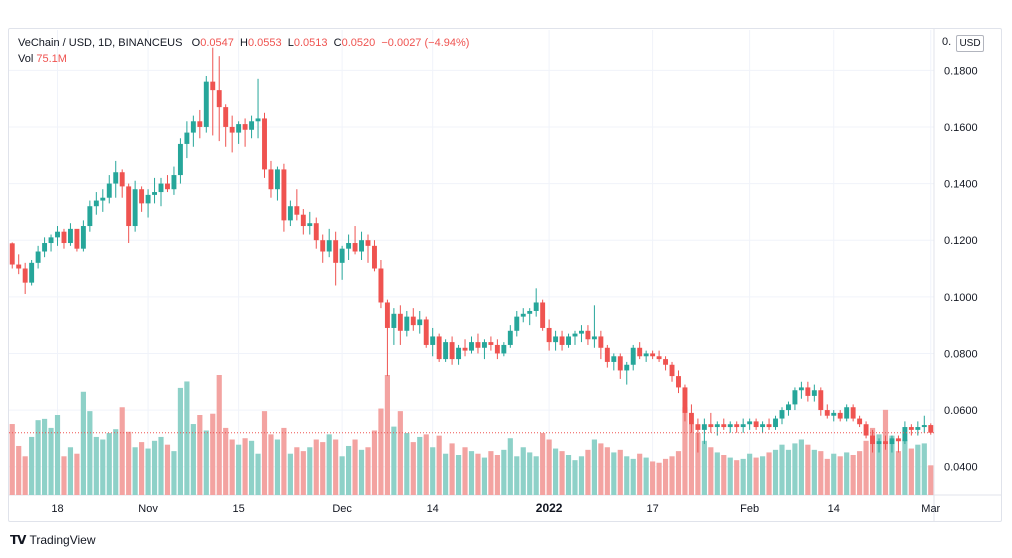 This screenshot has width=1012, height=558. What do you see at coordinates (961, 468) in the screenshot?
I see `price-tick-label: 0.0400` at bounding box center [961, 468].